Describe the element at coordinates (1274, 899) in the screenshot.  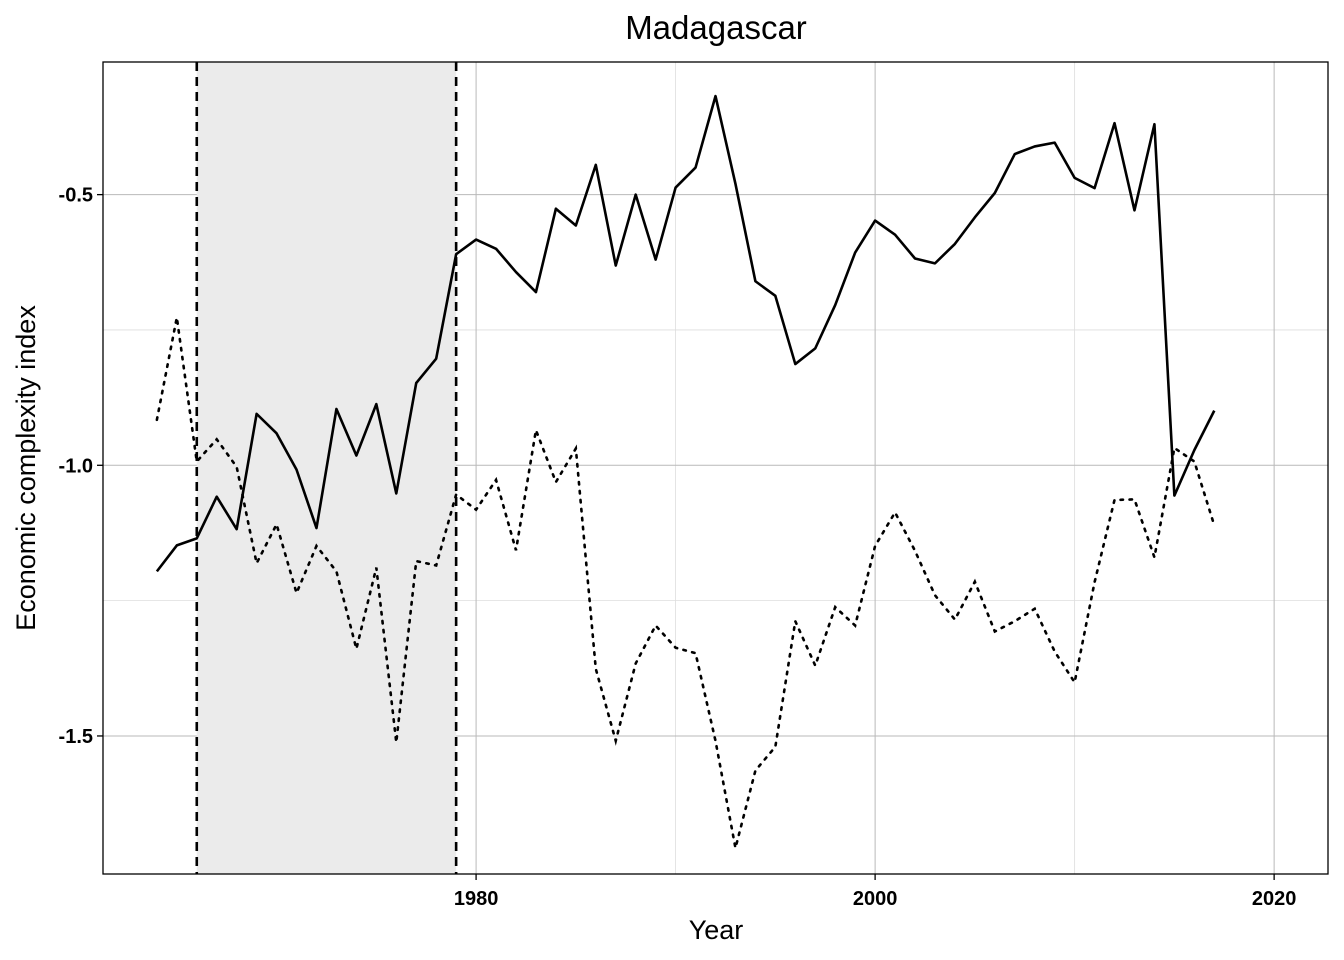
I see `x-tick-label: 2020` at that location.